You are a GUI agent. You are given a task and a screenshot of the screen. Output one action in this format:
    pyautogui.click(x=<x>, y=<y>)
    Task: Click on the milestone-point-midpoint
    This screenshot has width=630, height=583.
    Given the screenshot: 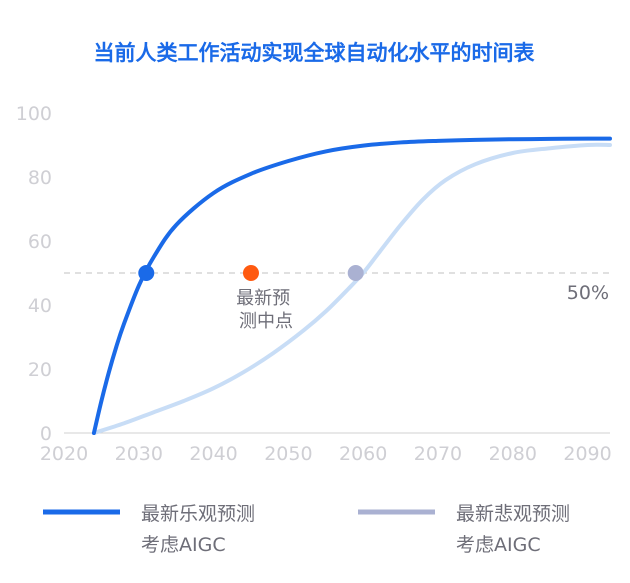 What is the action you would take?
    pyautogui.click(x=250, y=273)
    